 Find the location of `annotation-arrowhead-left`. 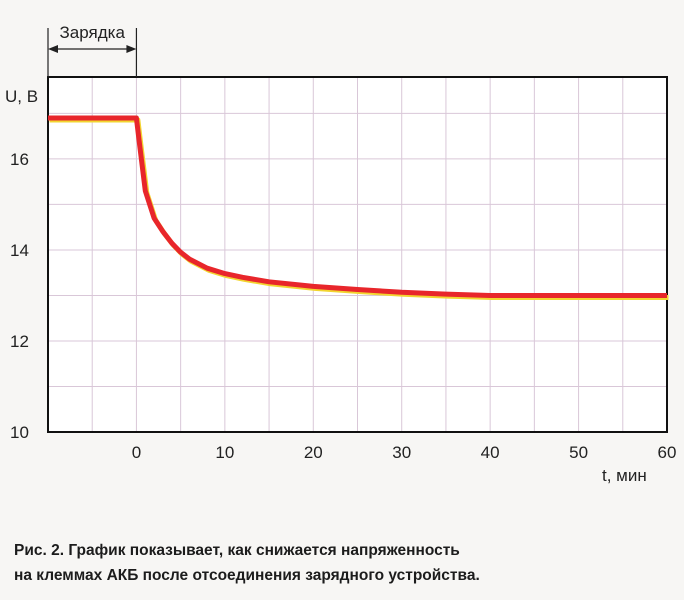

annotation-arrowhead-left is located at coordinates (53, 49).